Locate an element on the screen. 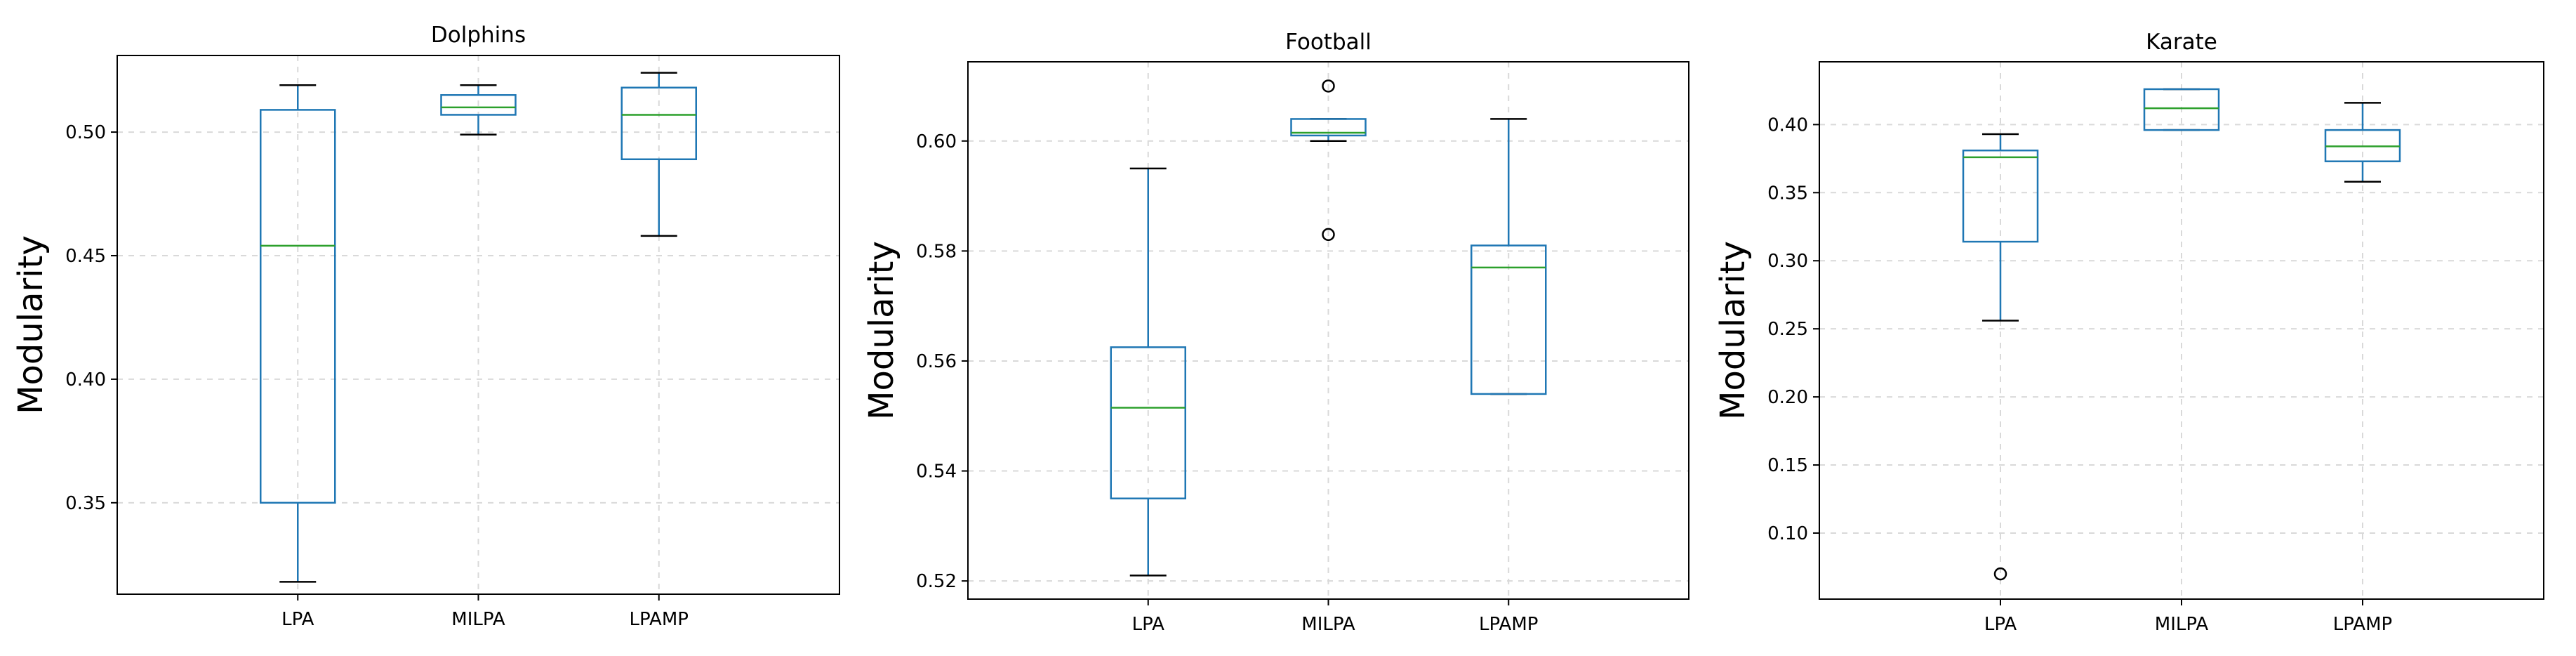  y-tick-label: 0.20 is located at coordinates (1788, 397).